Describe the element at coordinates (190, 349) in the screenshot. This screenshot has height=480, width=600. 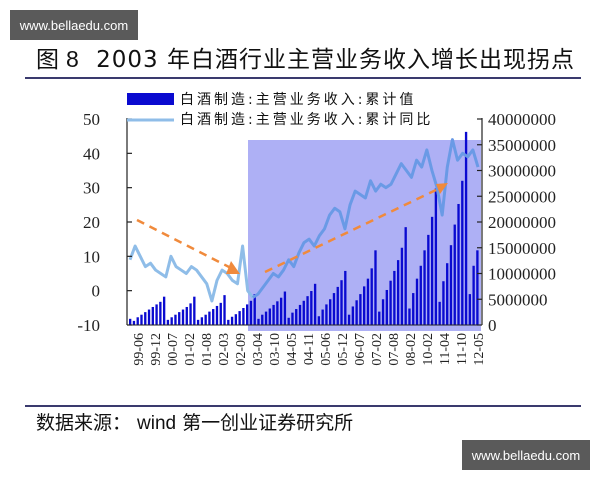
I see `x-tick-label: 01-02` at that location.